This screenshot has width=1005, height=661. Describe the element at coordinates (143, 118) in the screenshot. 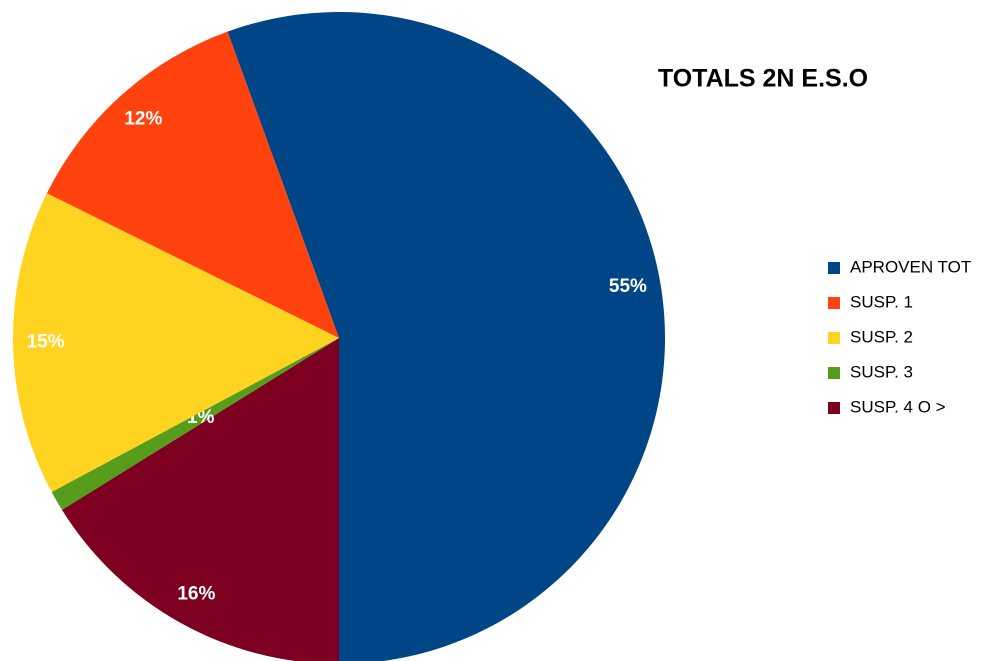

I see `data-label: 12%` at that location.